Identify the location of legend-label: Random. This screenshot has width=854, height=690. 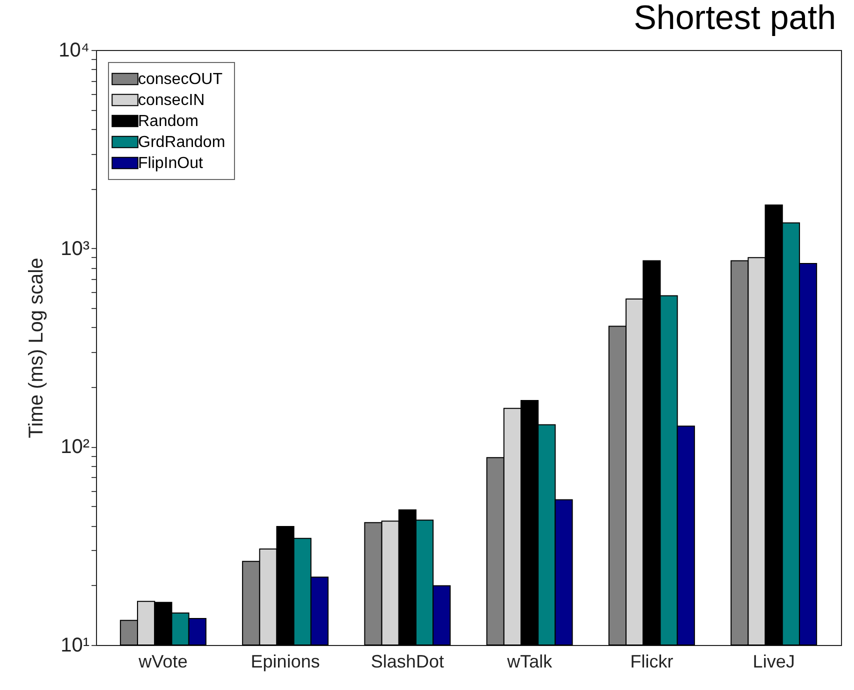
(168, 121).